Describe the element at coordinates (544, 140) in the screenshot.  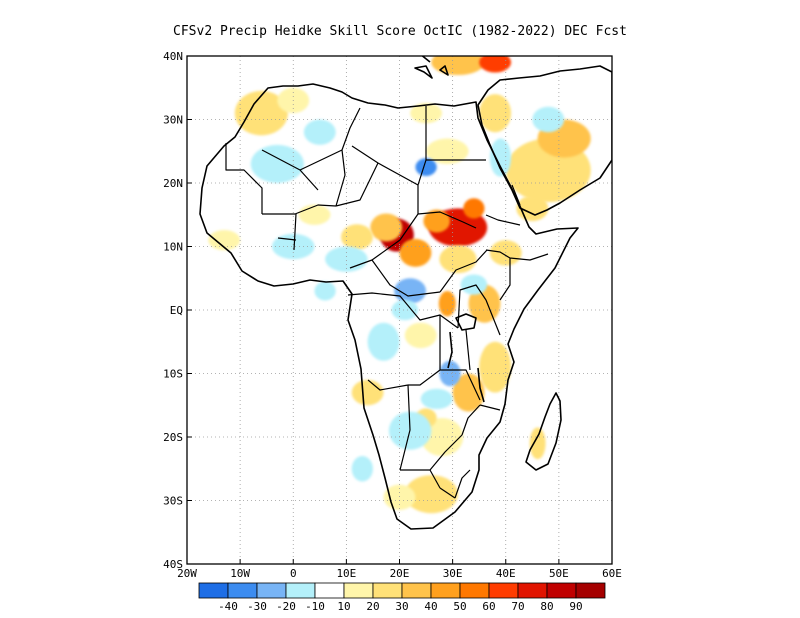
I see `arabia-coastline` at that location.